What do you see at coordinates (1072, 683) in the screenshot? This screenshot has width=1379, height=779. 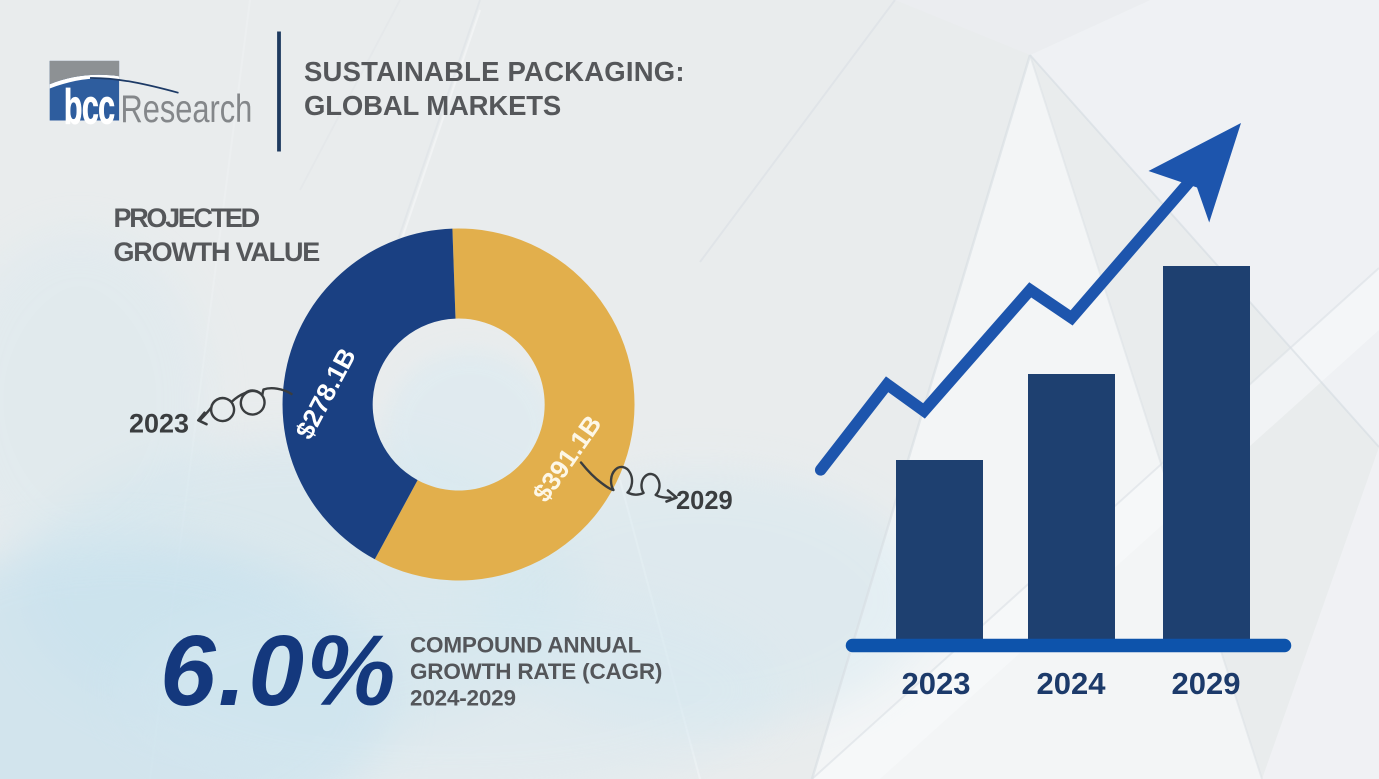 I see `svg-text: 2024` at bounding box center [1072, 683].